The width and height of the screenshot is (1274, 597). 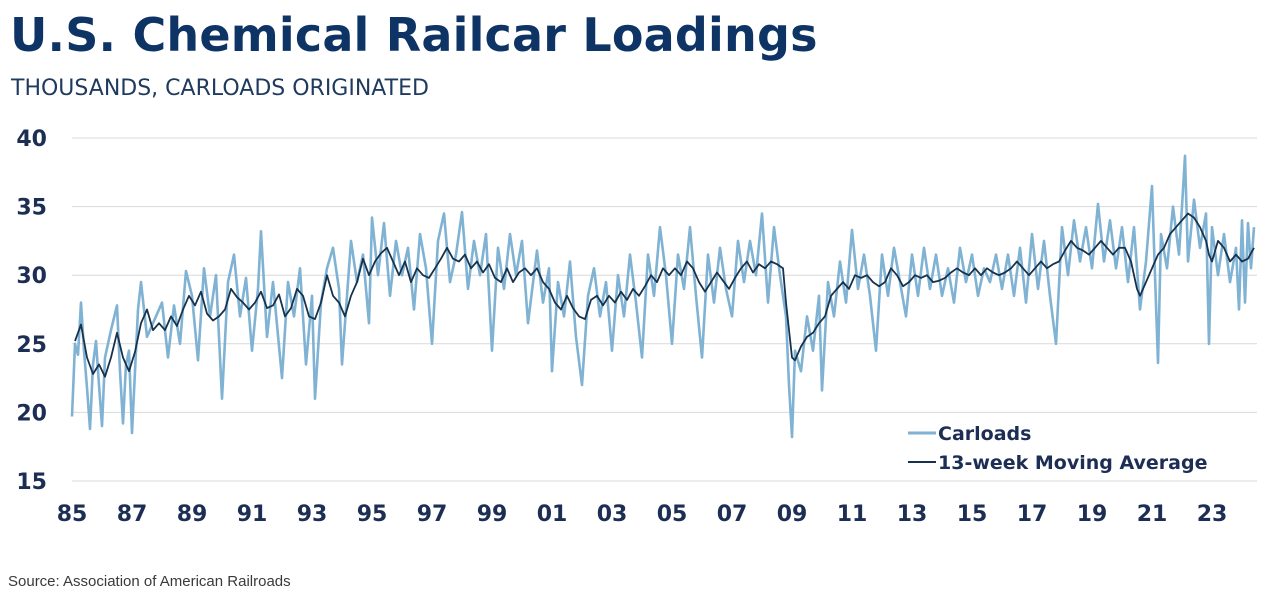 What do you see at coordinates (372, 514) in the screenshot?
I see `x-tick-label: 95` at bounding box center [372, 514].